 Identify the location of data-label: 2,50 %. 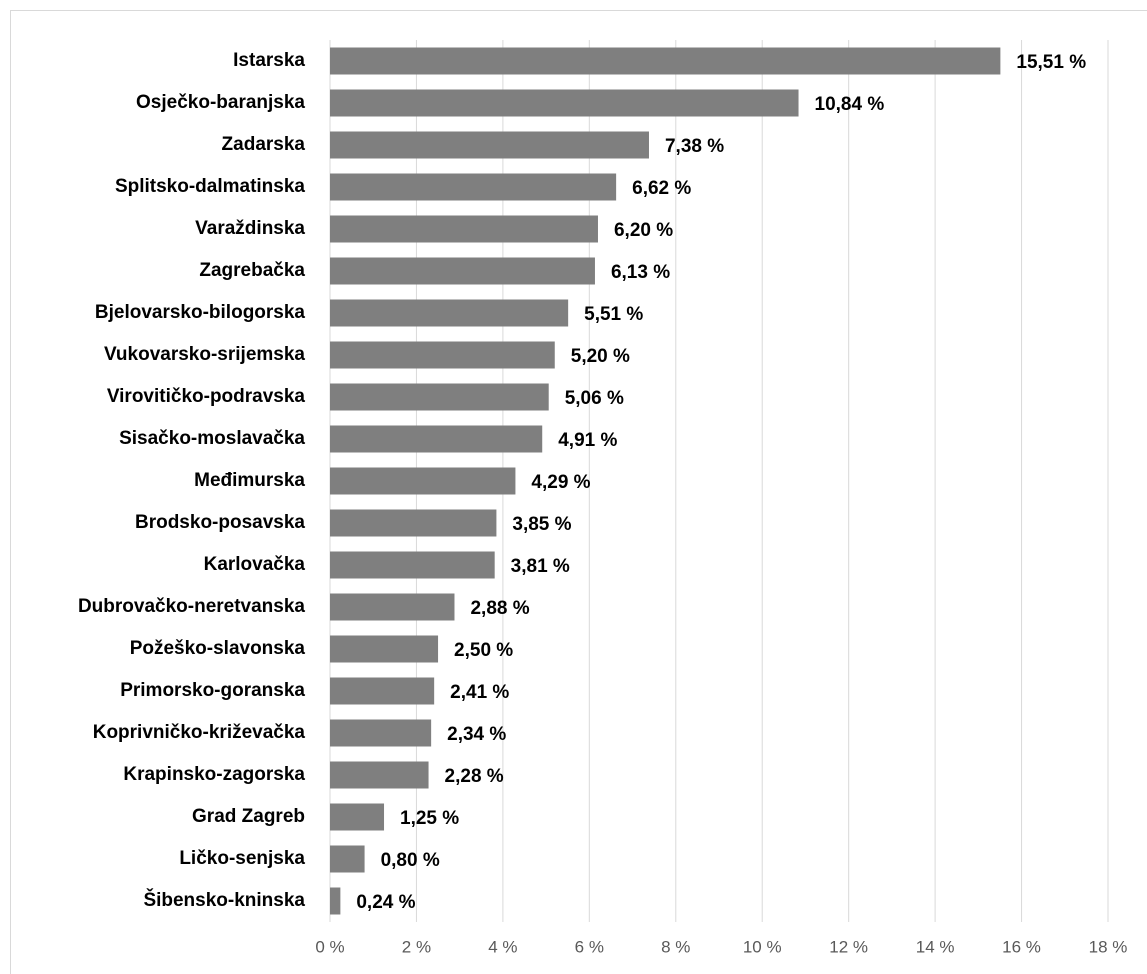
(483, 650).